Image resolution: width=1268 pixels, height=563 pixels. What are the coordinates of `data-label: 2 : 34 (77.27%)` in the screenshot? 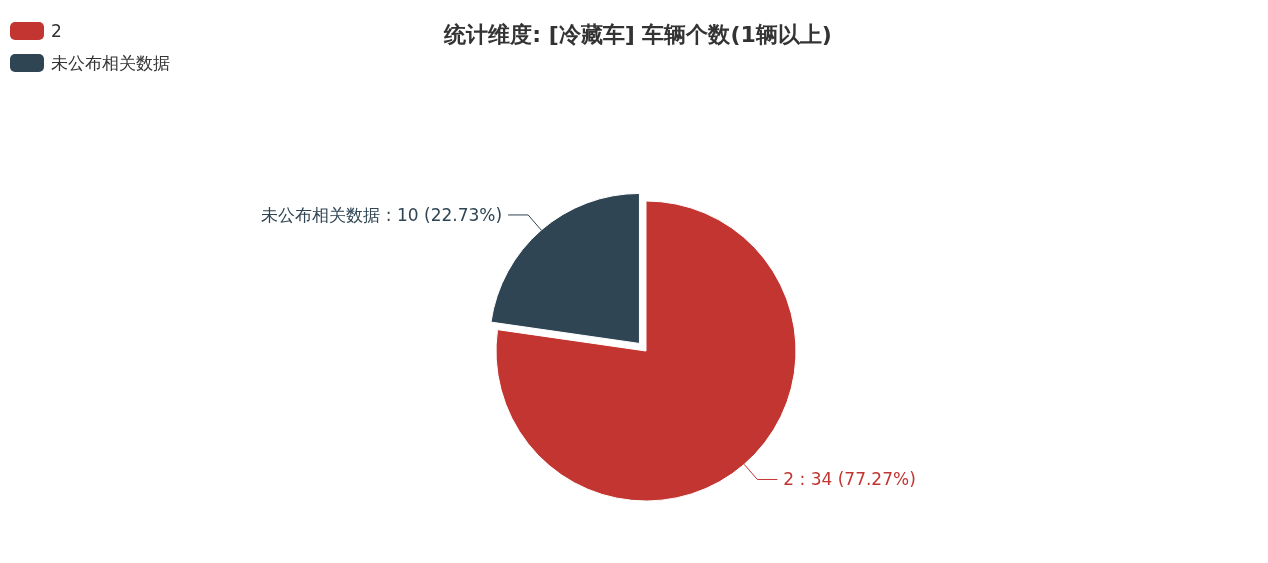 It's located at (849, 479).